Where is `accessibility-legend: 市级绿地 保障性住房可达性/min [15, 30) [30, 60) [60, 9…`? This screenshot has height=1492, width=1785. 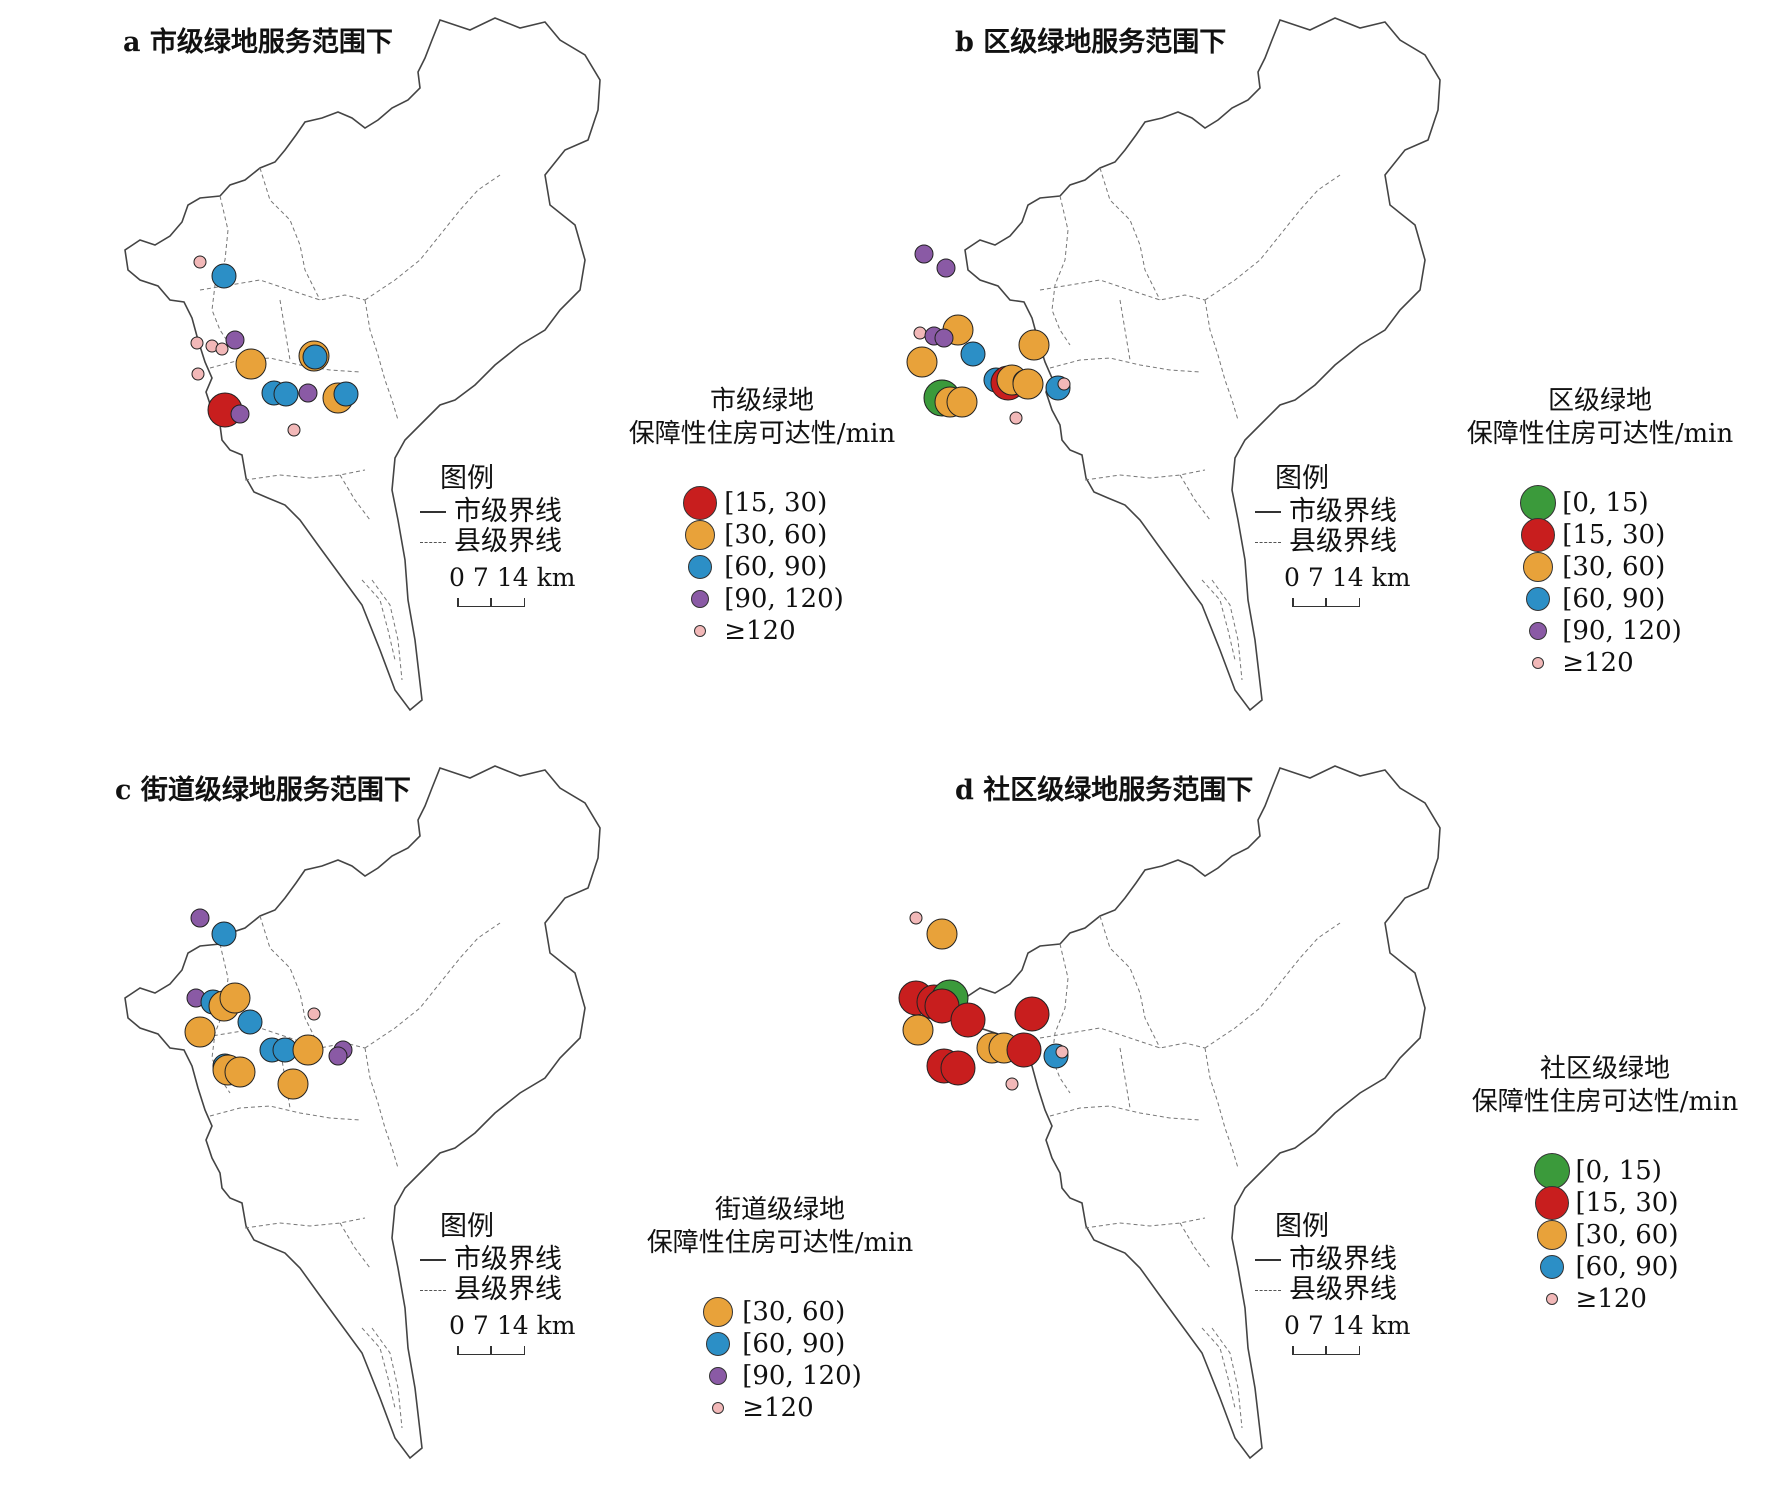
accessibility-legend: 市级绿地 保障性住房可达性/min [15, 30) [30, 60) [60, 9… is located at coordinates (762, 516).